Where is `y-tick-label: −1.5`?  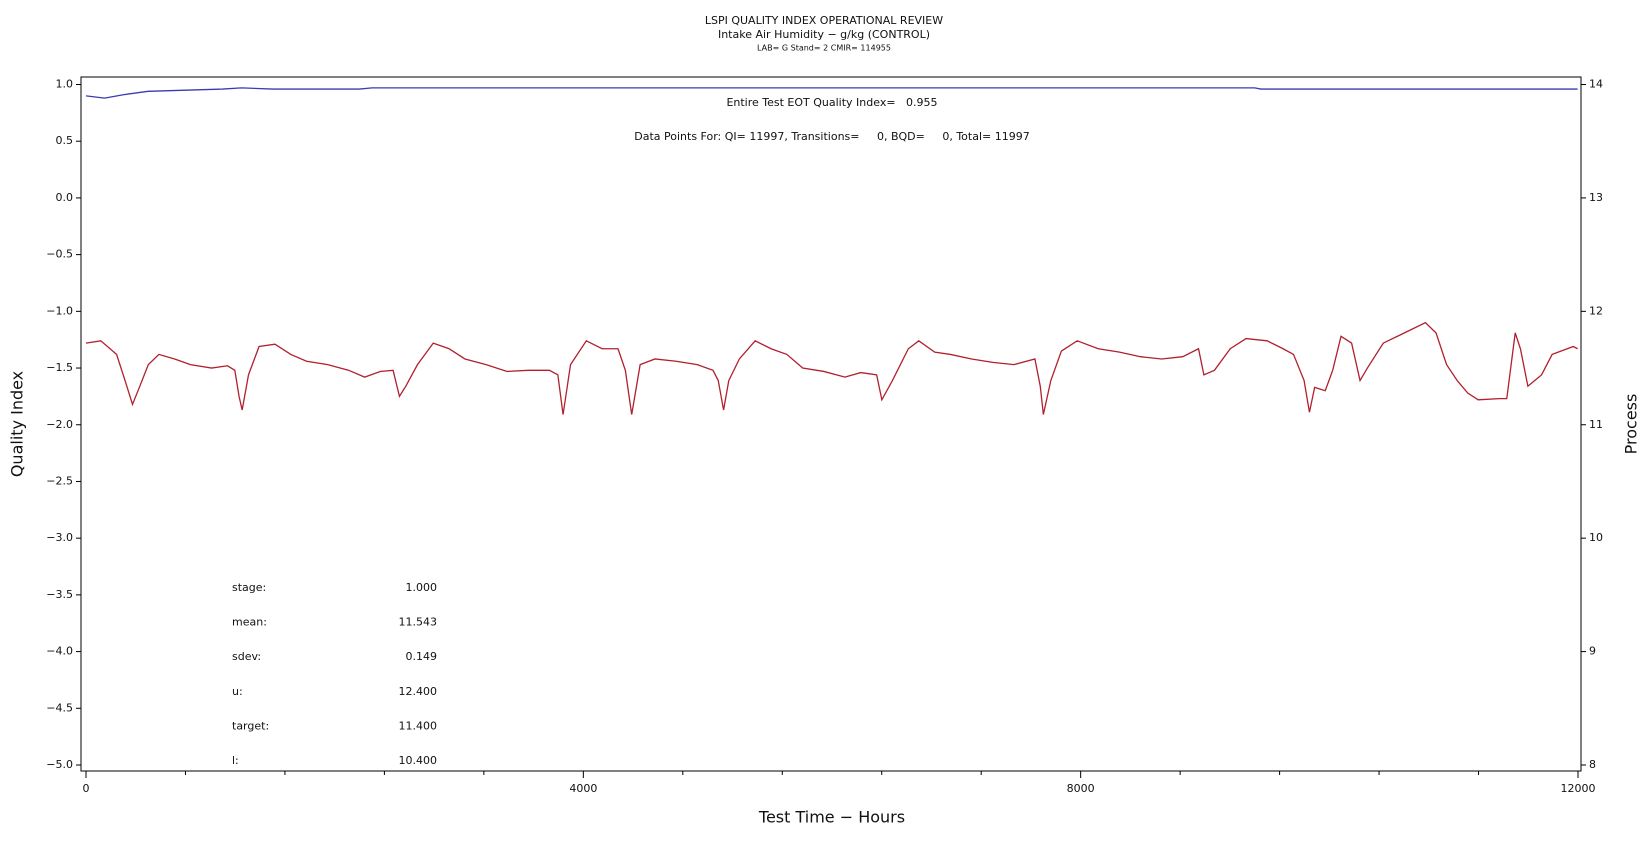
y-tick-label: −1.5 is located at coordinates (59, 367).